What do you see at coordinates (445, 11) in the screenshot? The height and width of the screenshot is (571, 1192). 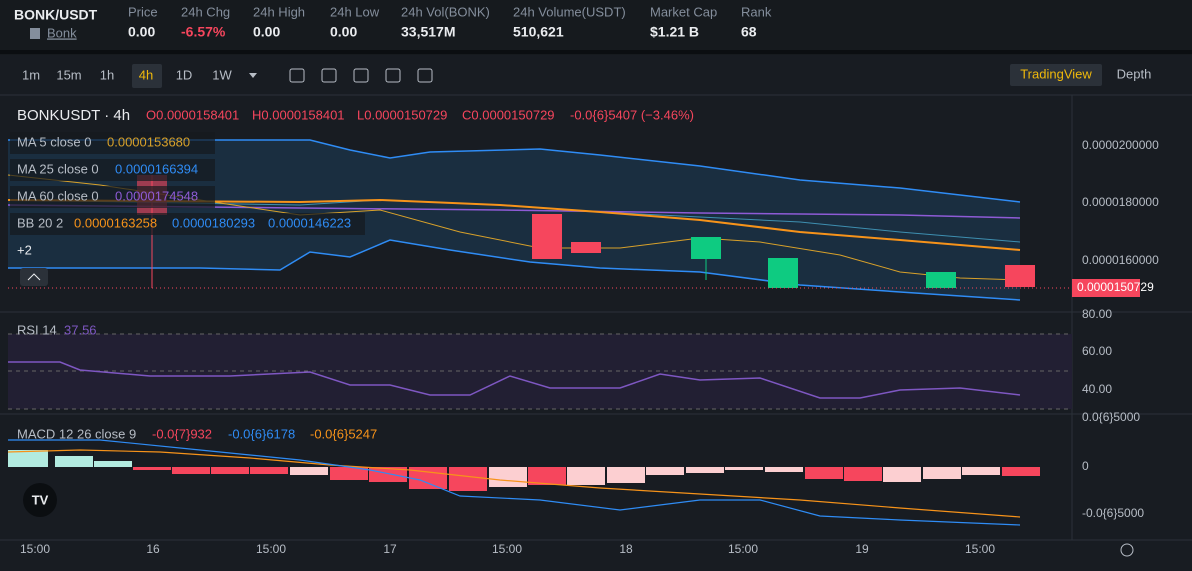 I see `stat-label: 24h Vol(BONK)` at bounding box center [445, 11].